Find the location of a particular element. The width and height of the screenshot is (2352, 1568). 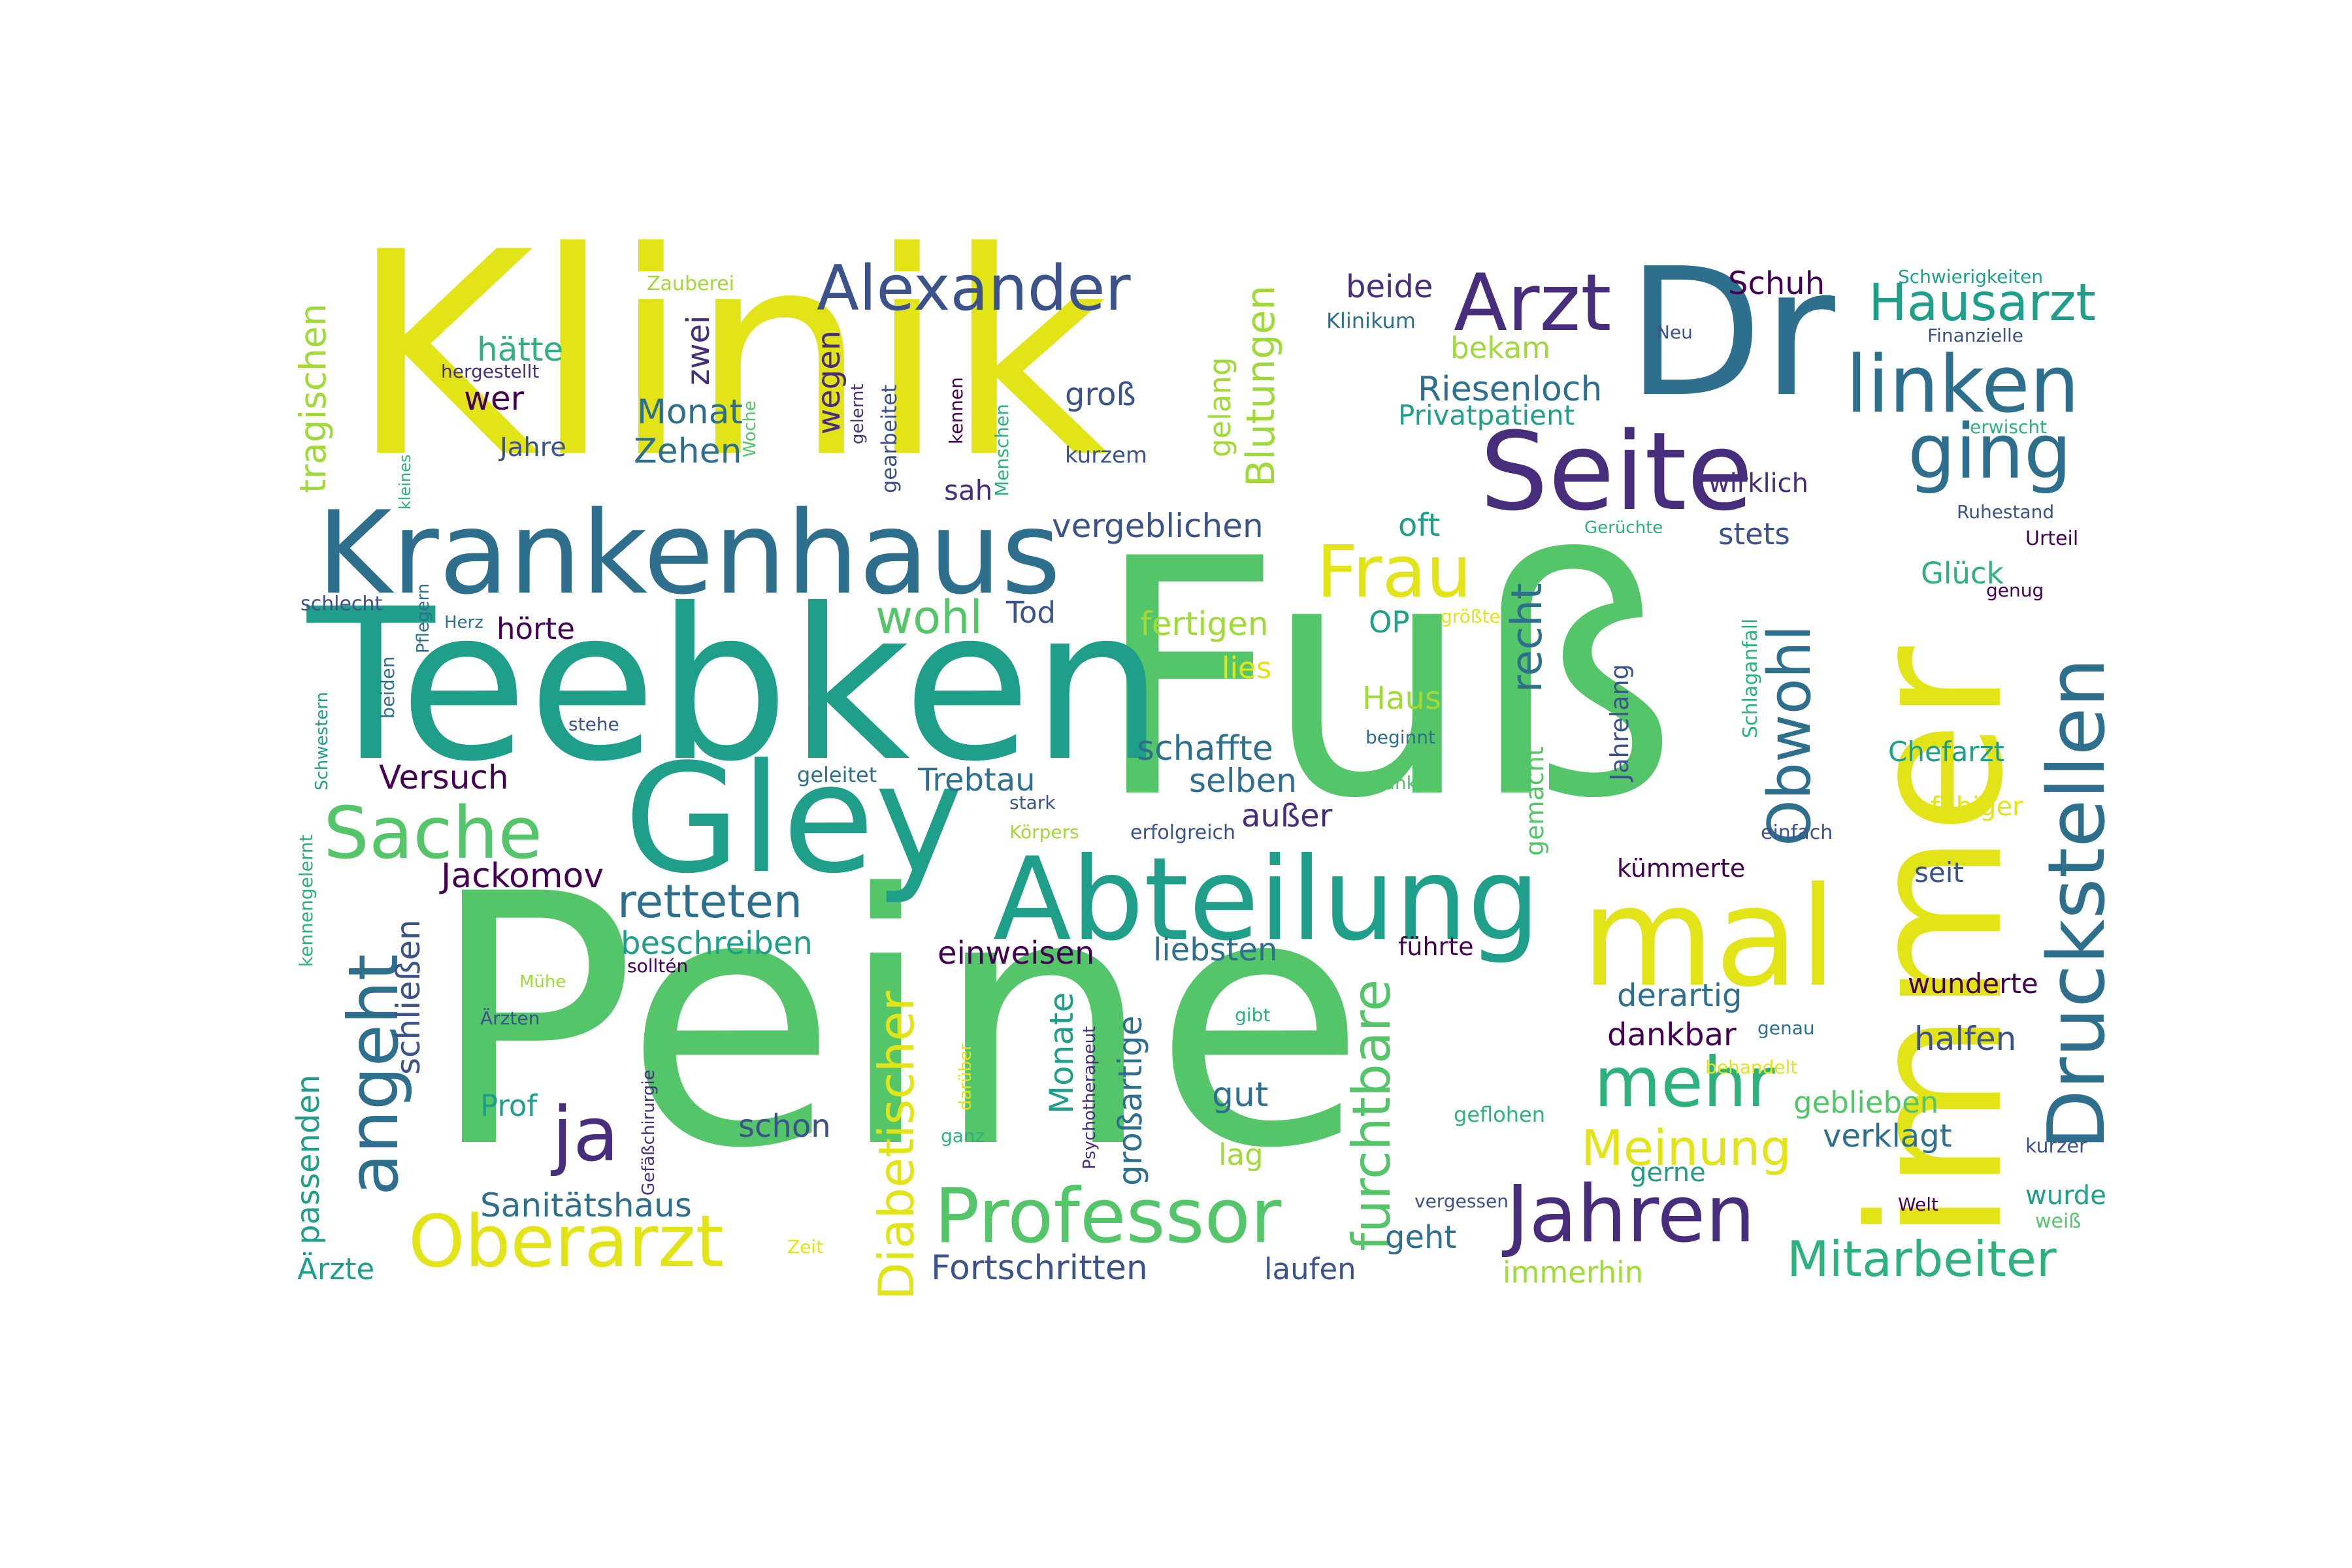

cloud-word: einfach is located at coordinates (1797, 832).